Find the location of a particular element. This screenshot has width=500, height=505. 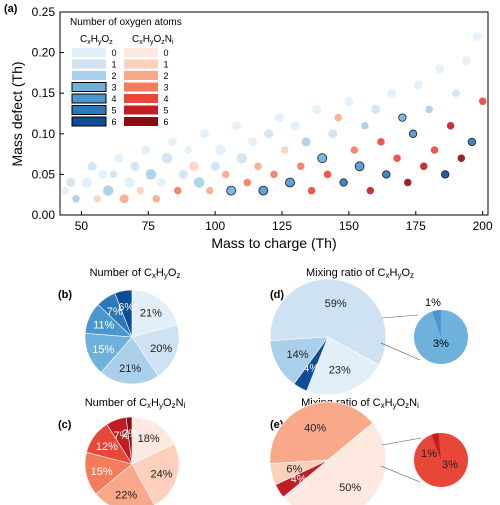

x-tick-label: 150 is located at coordinates (349, 226).